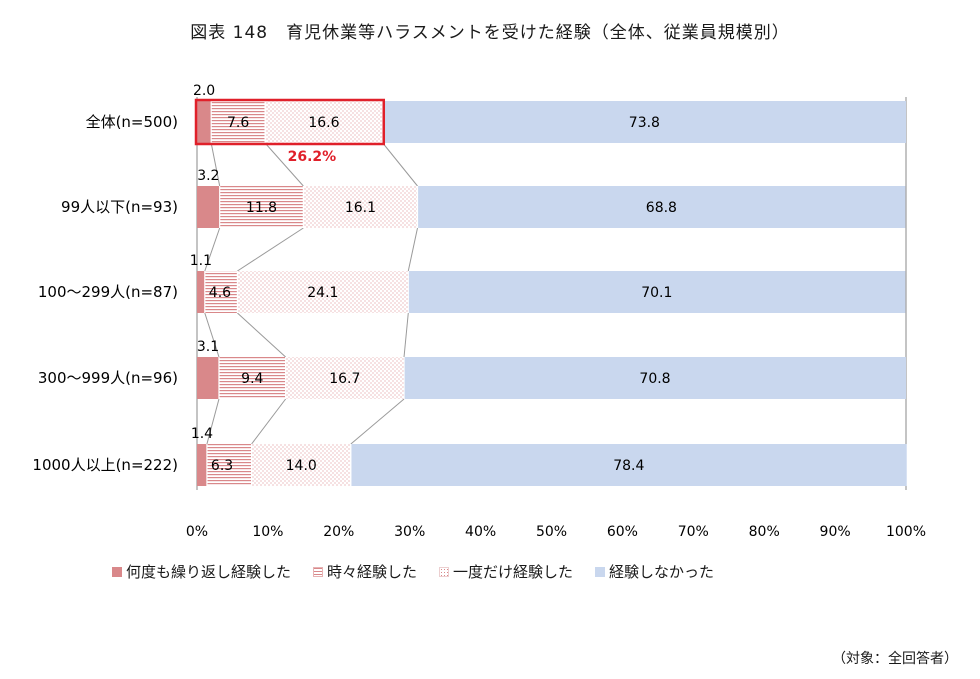 This screenshot has height=679, width=980. Describe the element at coordinates (209, 572) in the screenshot. I see `legend-label: 何度も繰り返し経験した` at that location.